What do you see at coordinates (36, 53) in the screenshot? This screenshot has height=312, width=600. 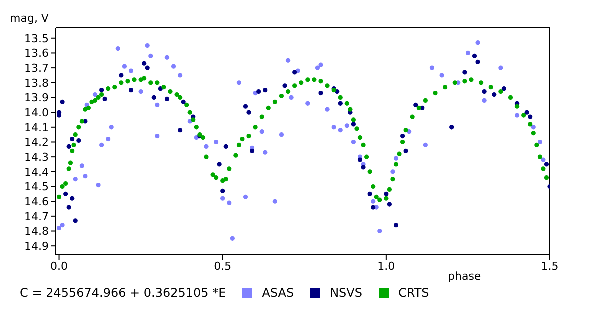 I see `y-tick-label: 13.6` at bounding box center [36, 53].